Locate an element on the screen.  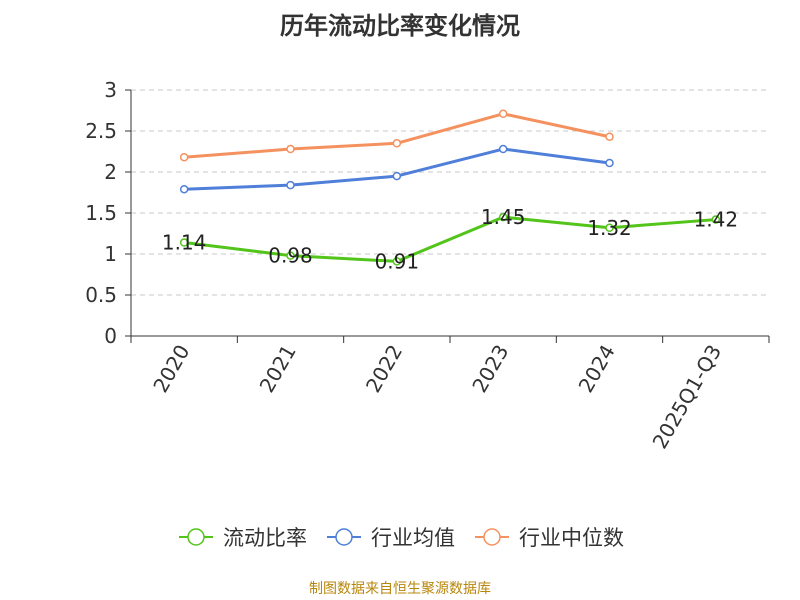
y-tick-label: 0 is located at coordinates (110, 336).